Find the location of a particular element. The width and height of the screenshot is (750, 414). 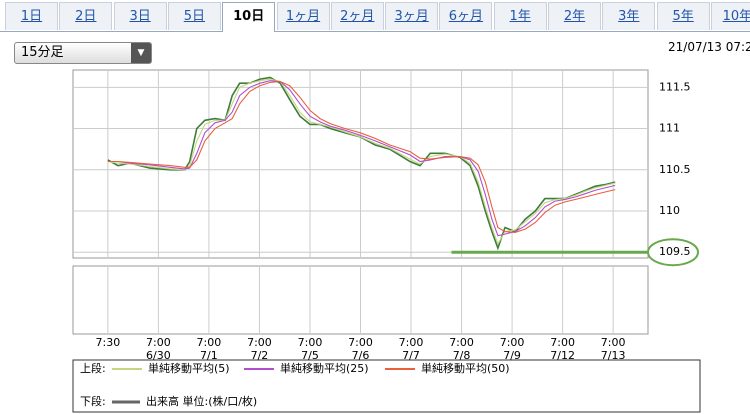

x-tick-label: 7:00 7/13 is located at coordinates (613, 349).